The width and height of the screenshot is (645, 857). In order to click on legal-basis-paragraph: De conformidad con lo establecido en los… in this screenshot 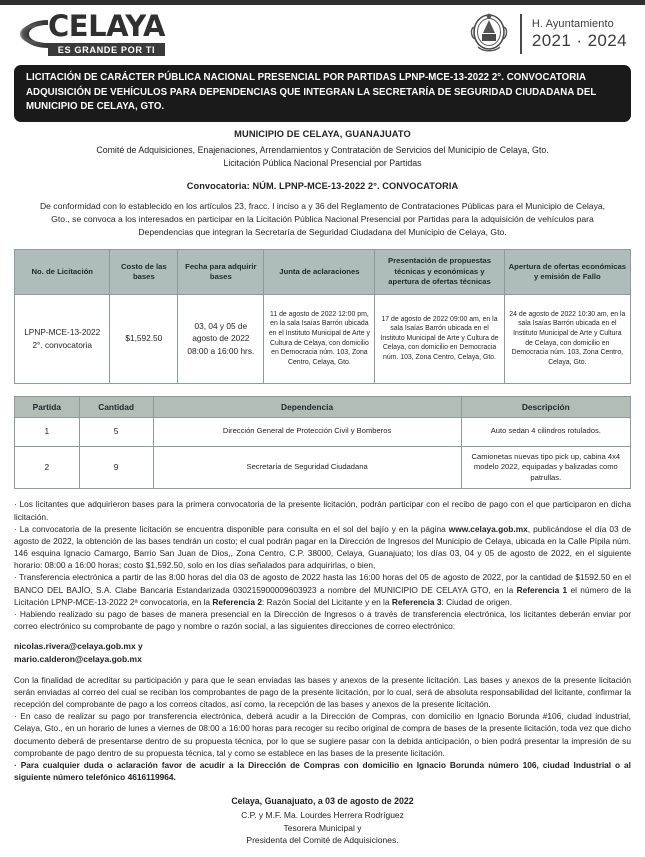, I will do `click(322, 219)`.